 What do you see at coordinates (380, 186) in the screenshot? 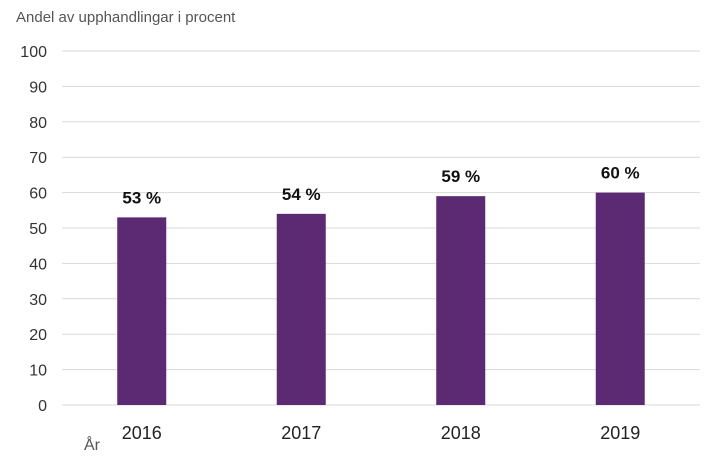
I see `data-labels: 53 % 54 % 59 % 60 %` at bounding box center [380, 186].